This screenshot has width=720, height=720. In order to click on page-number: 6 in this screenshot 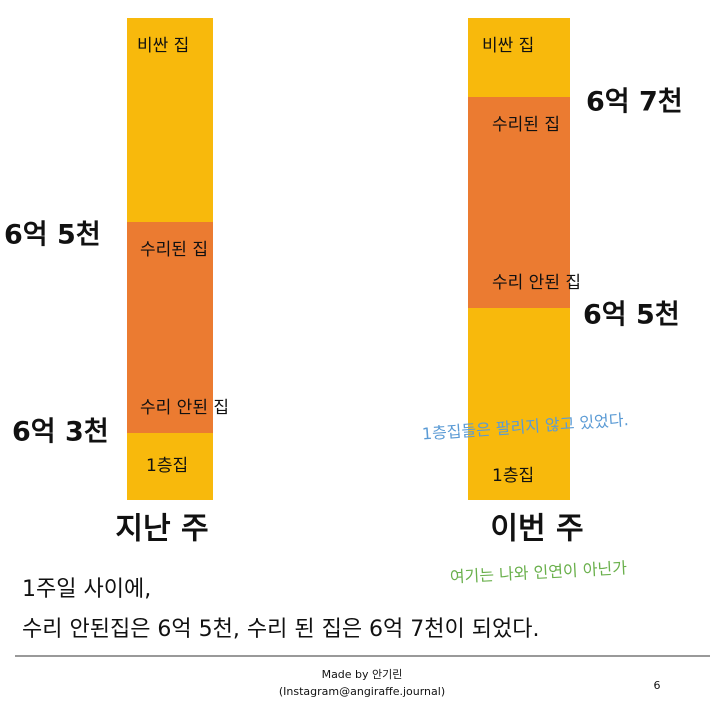, I will do `click(657, 685)`.